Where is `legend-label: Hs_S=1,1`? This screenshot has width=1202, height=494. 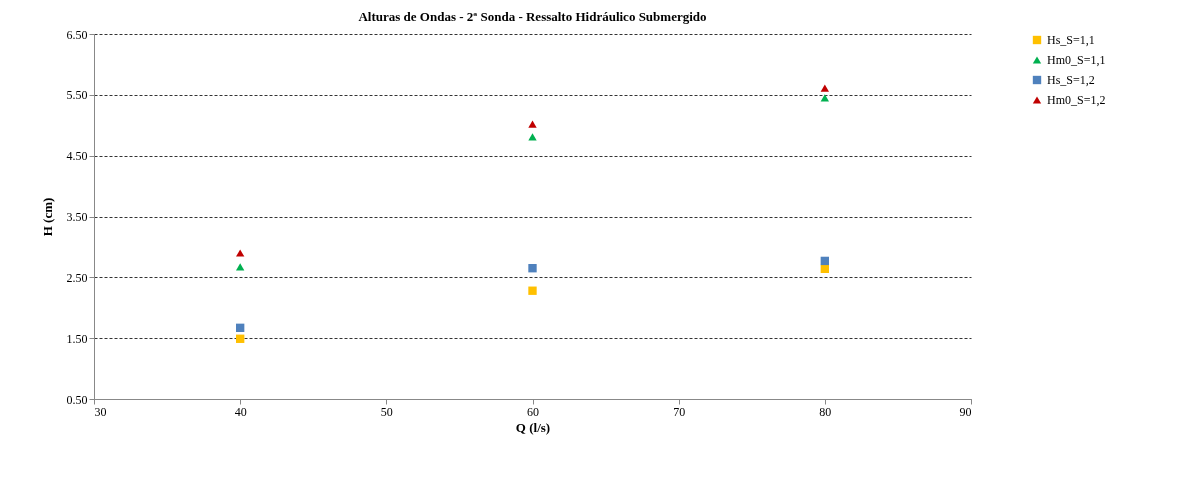
legend-label: Hs_S=1,1 is located at coordinates (1071, 40).